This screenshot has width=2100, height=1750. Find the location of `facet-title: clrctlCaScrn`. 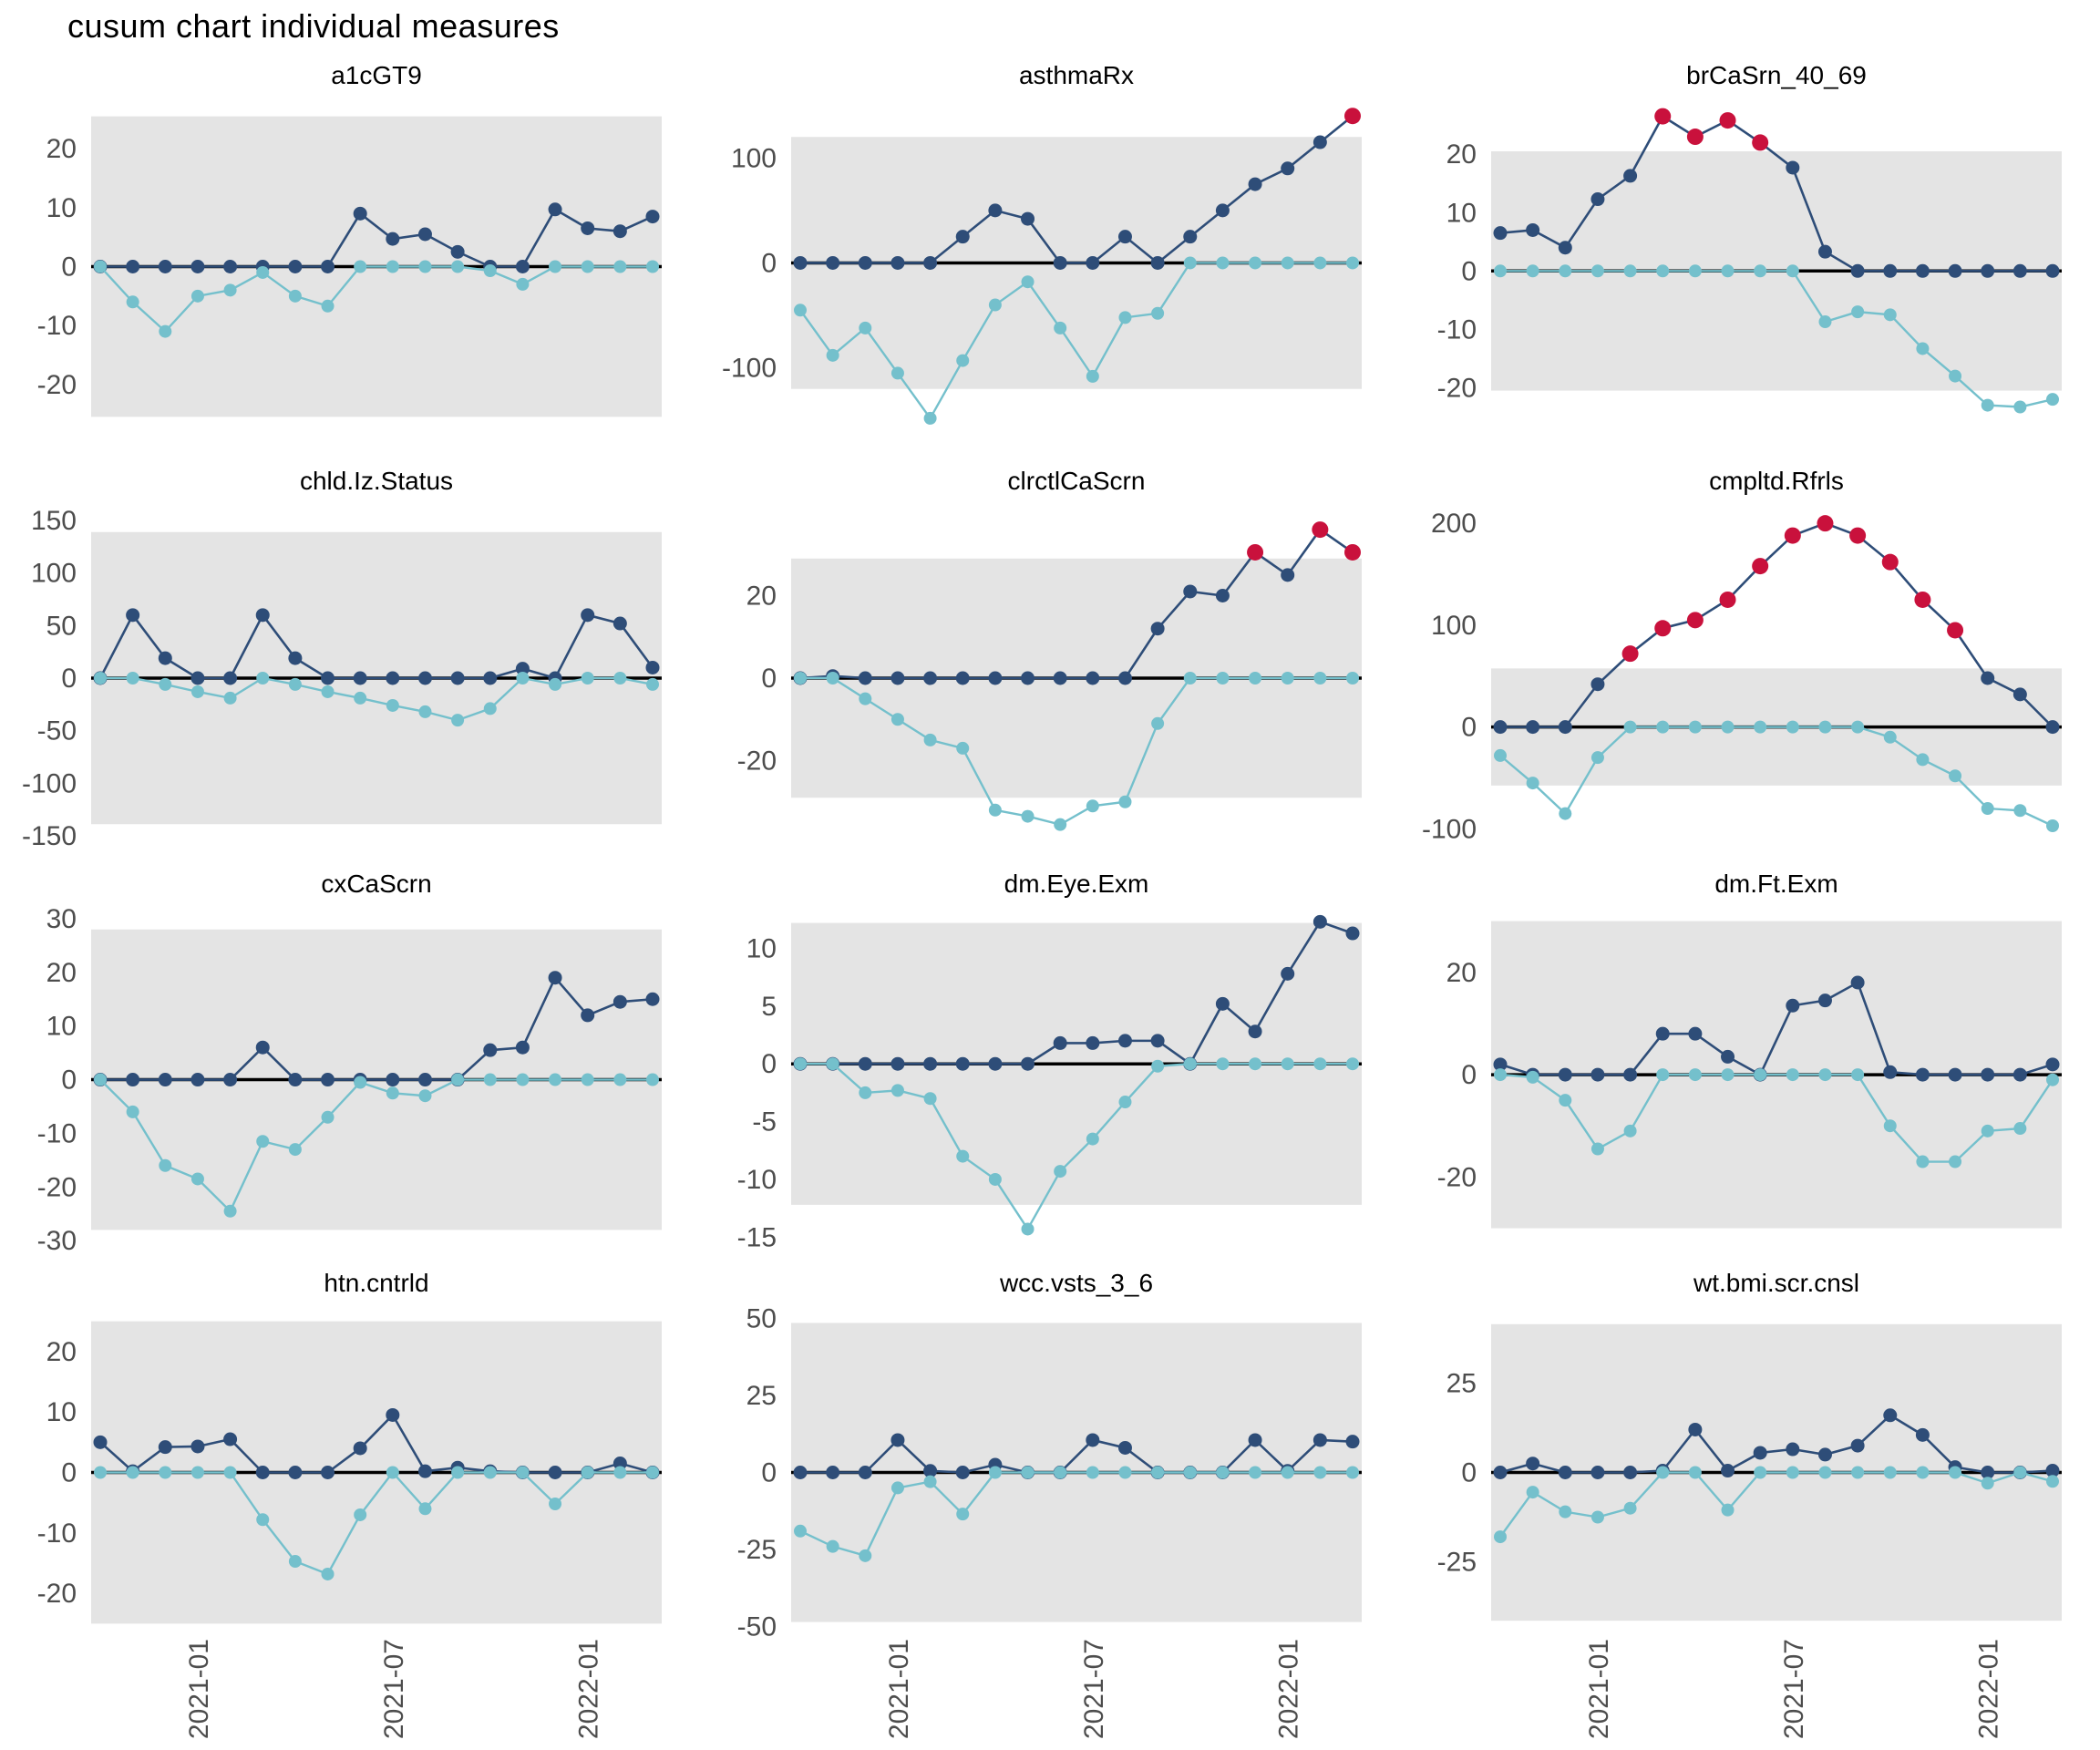

facet-title: clrctlCaScrn is located at coordinates (1077, 481).